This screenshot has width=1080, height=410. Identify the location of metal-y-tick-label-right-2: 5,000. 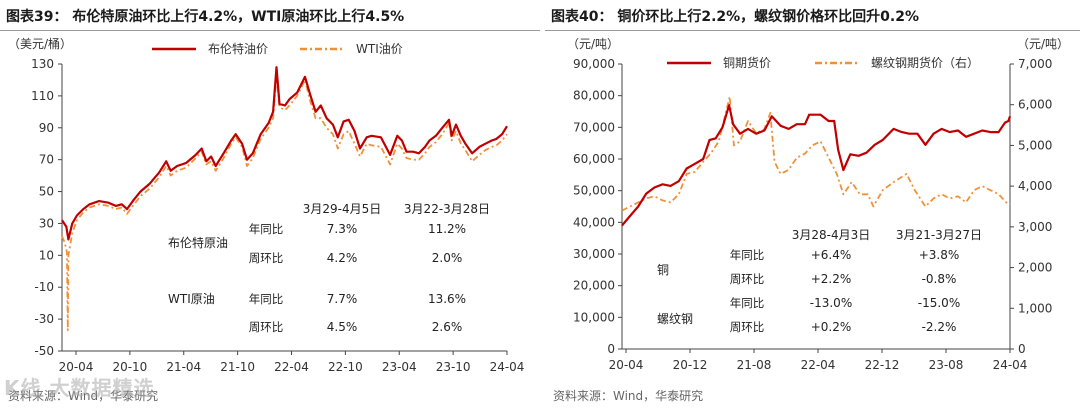
(1035, 145).